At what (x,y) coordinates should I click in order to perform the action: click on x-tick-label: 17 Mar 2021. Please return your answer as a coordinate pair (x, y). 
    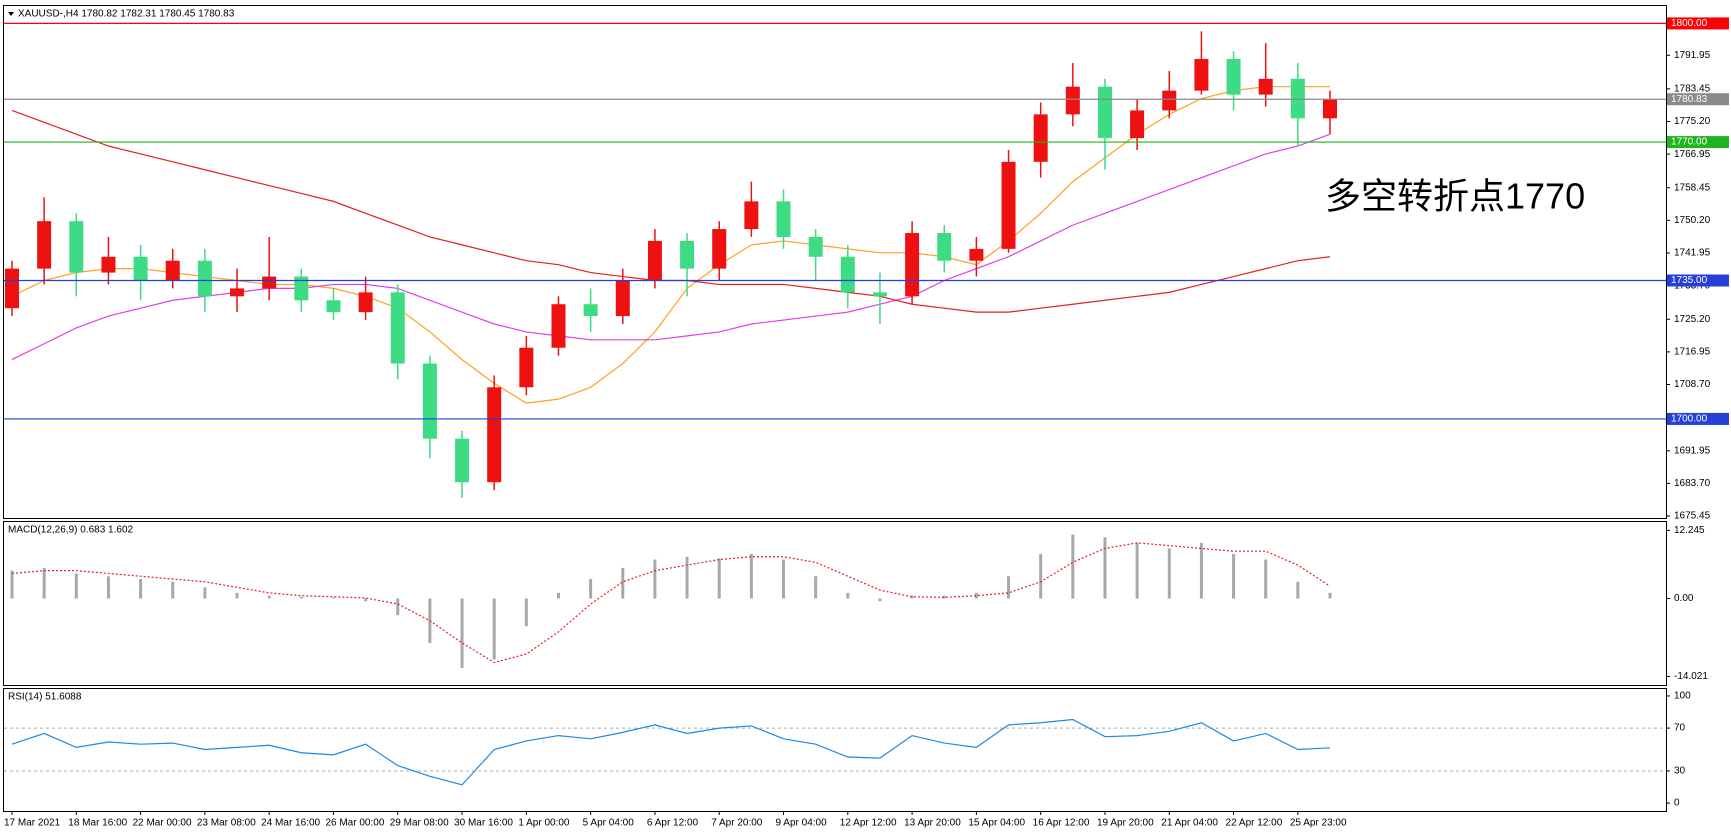
    Looking at the image, I should click on (32, 823).